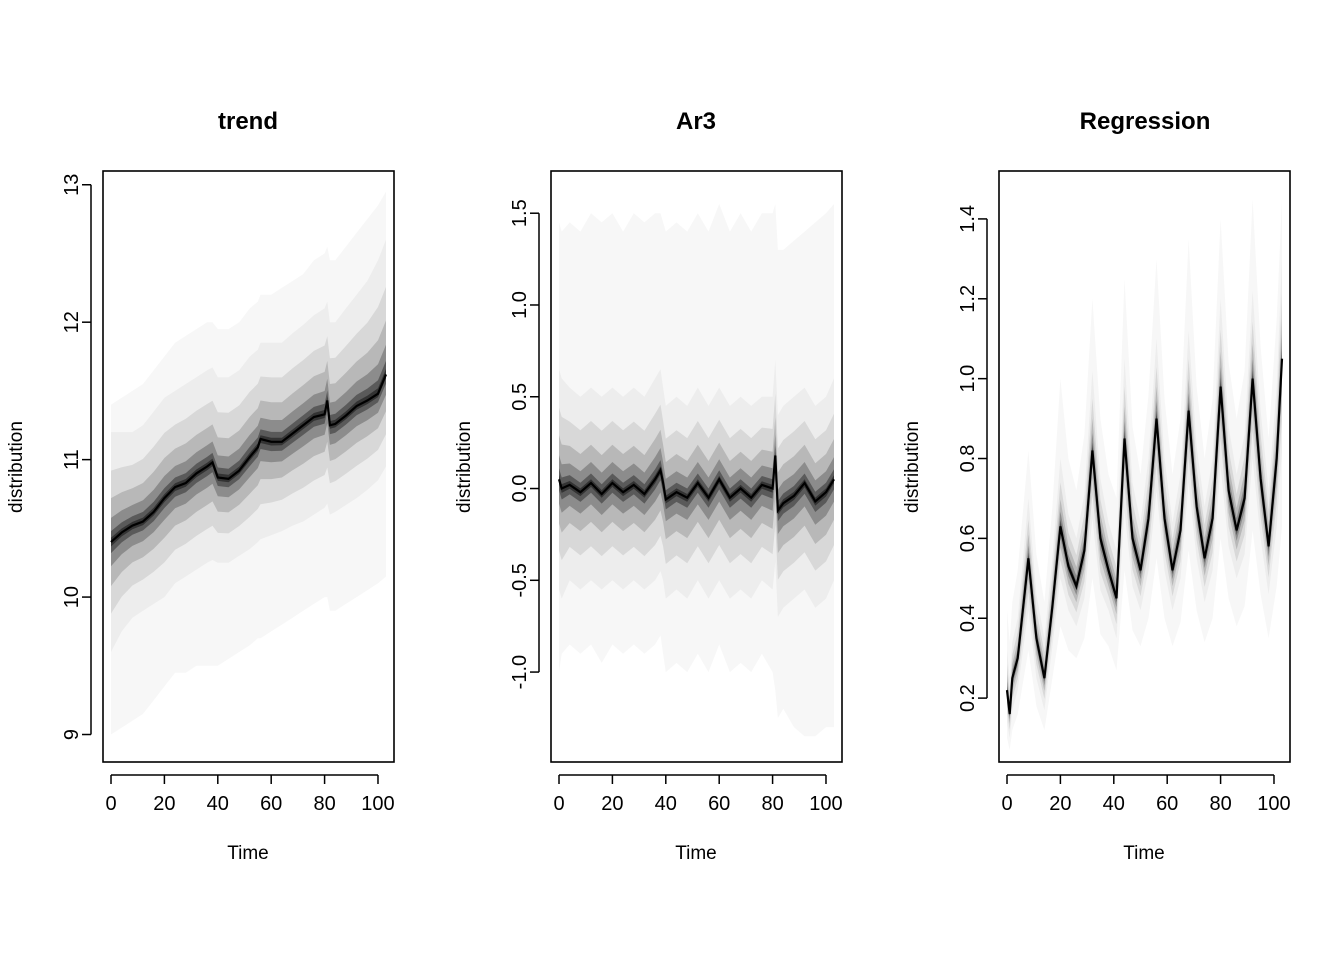 The image size is (1344, 960). I want to click on y-tick-label: 1.2, so click(968, 299).